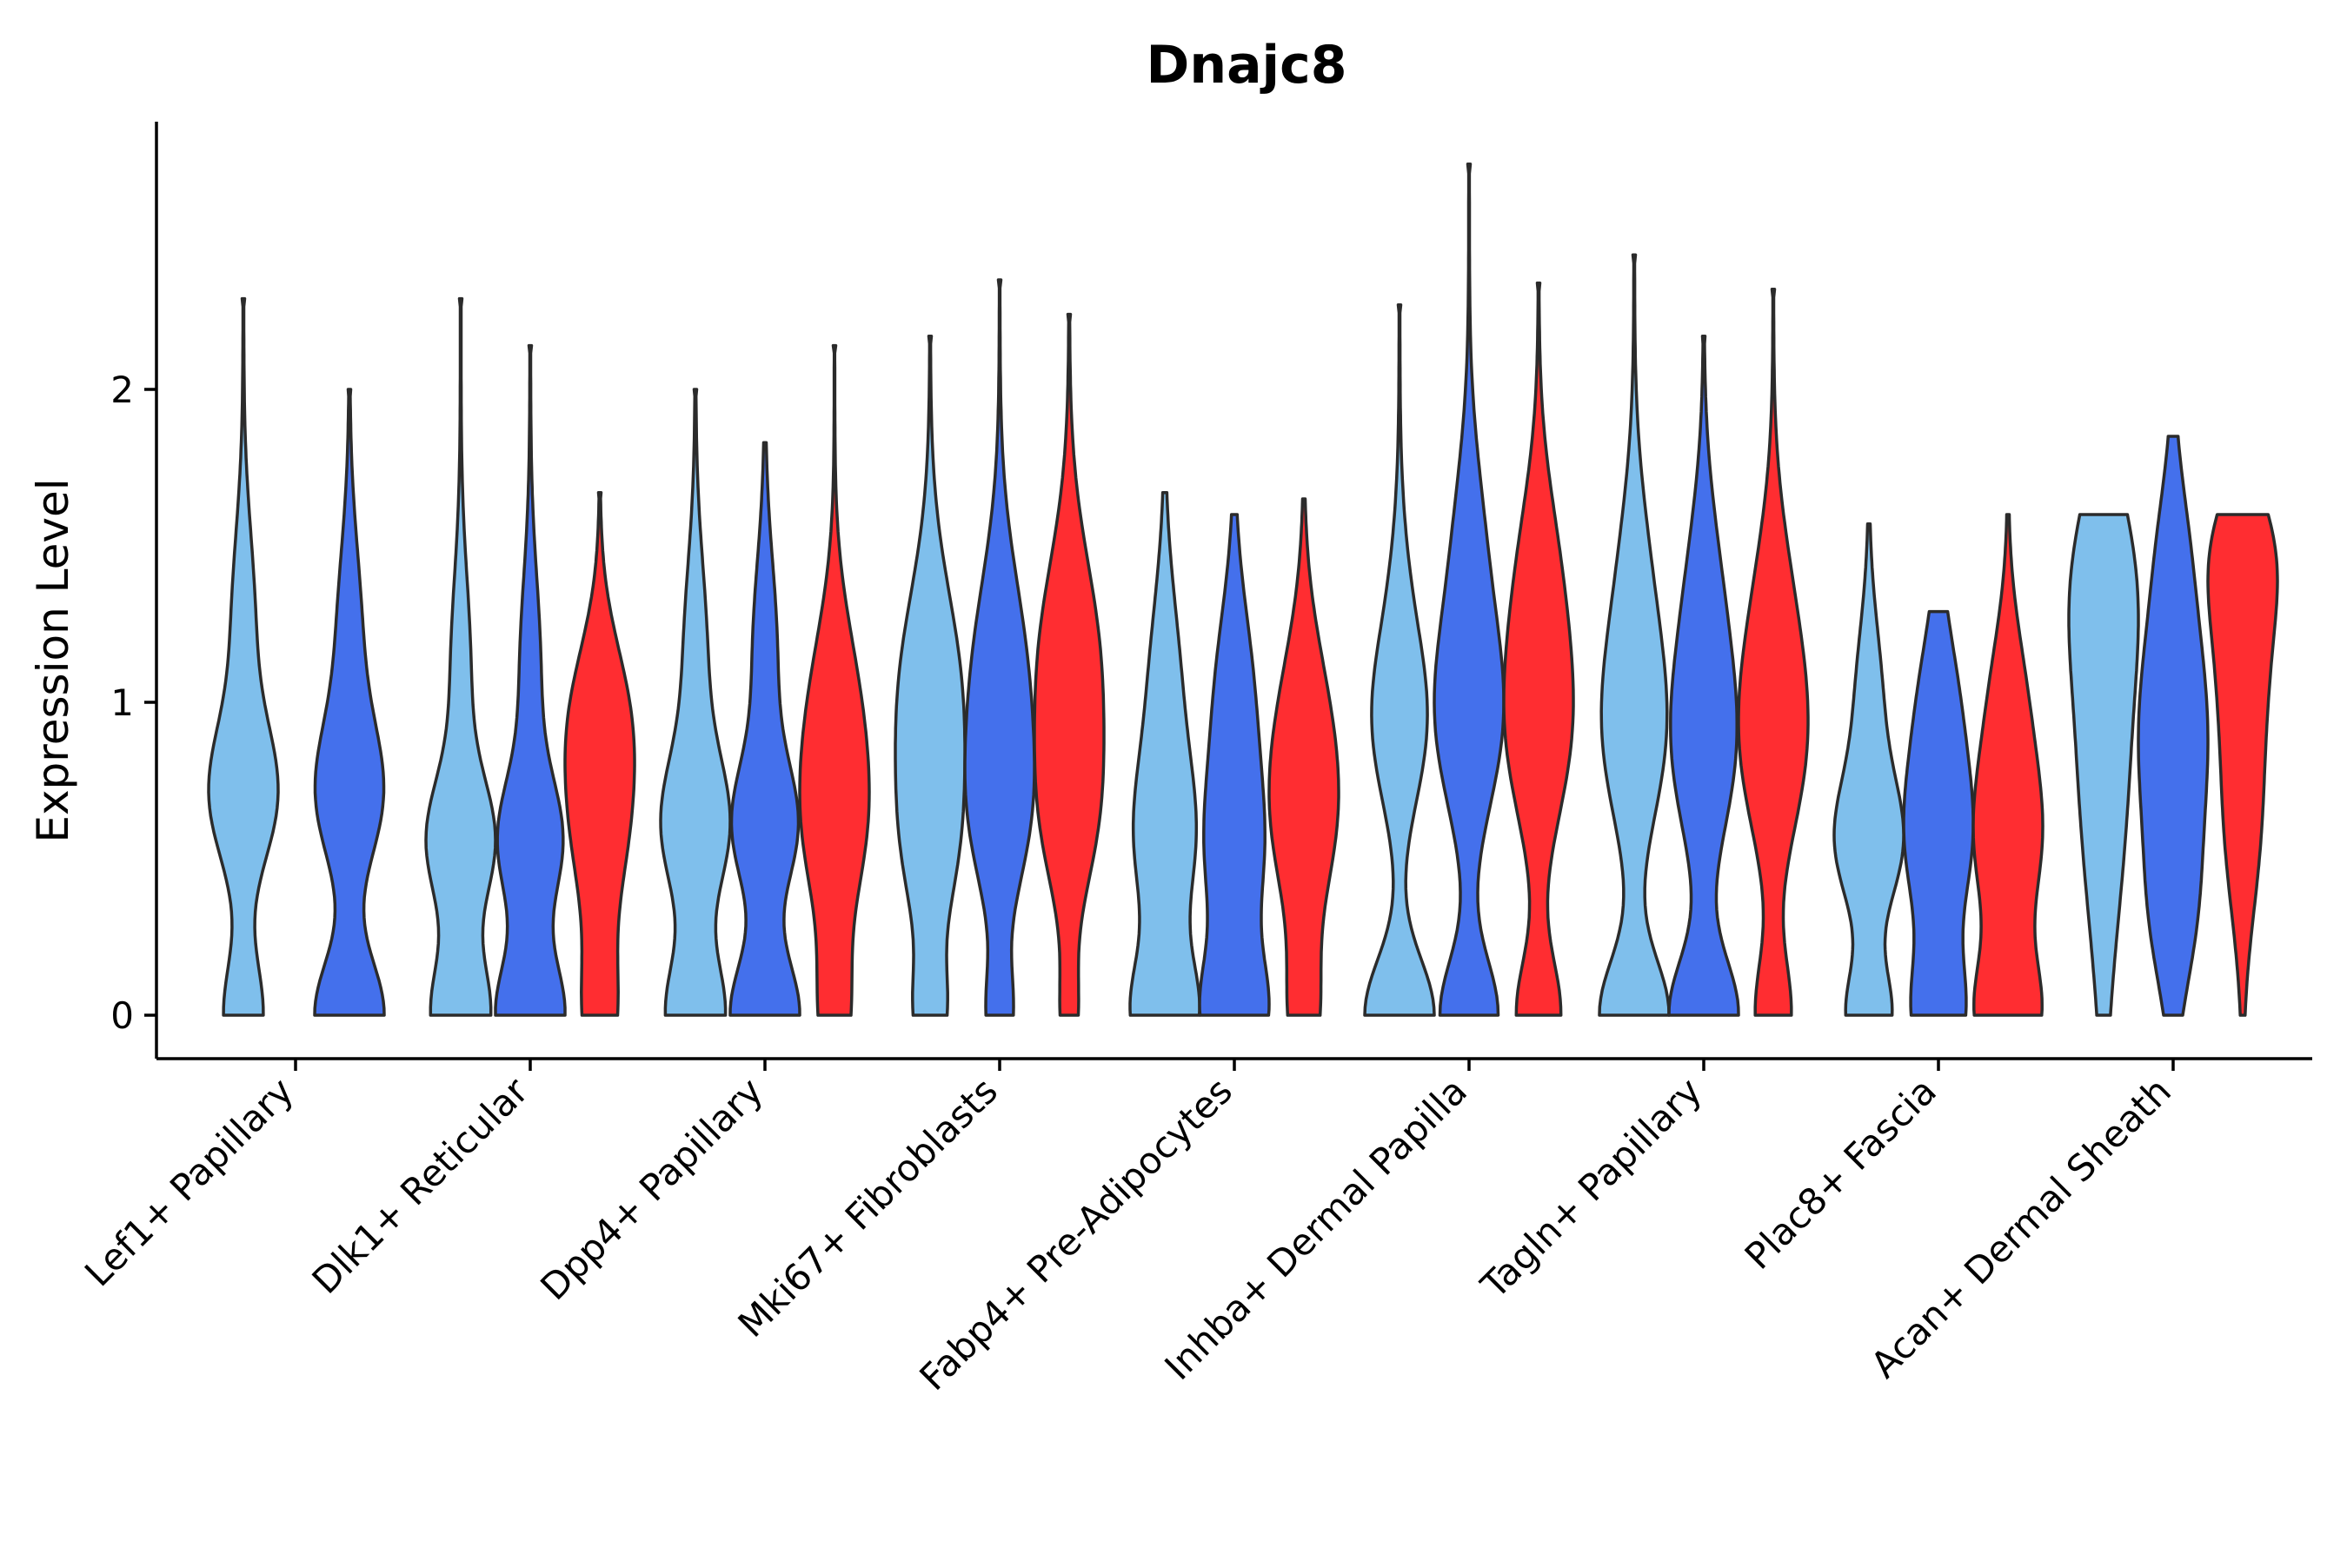 This screenshot has width=2347, height=1568. I want to click on y-tick-label: 0, so click(122, 1015).